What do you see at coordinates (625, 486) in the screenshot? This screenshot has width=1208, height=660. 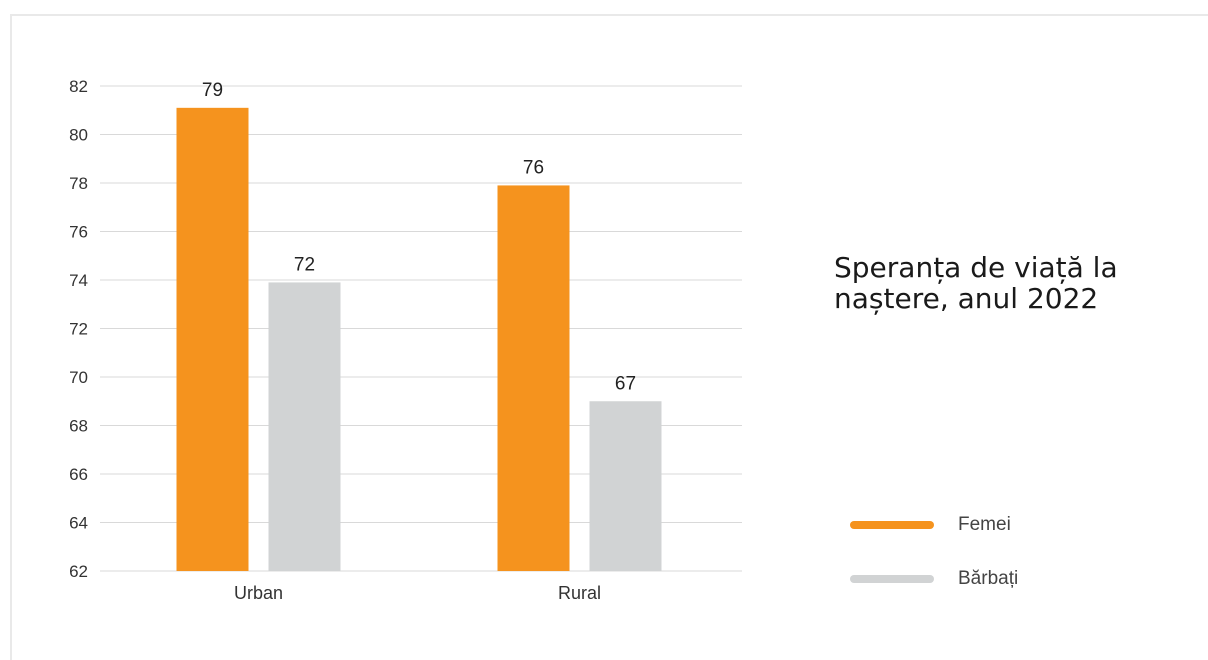 I see `bar-barbati-rural` at bounding box center [625, 486].